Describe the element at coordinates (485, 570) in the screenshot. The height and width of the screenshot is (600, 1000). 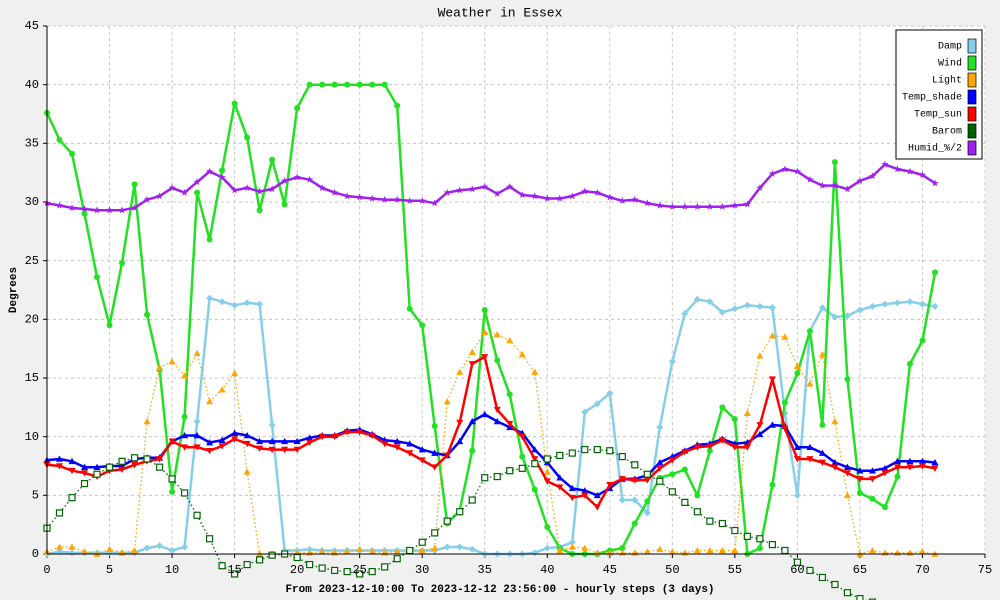
I see `x-tick-label: 35` at that location.